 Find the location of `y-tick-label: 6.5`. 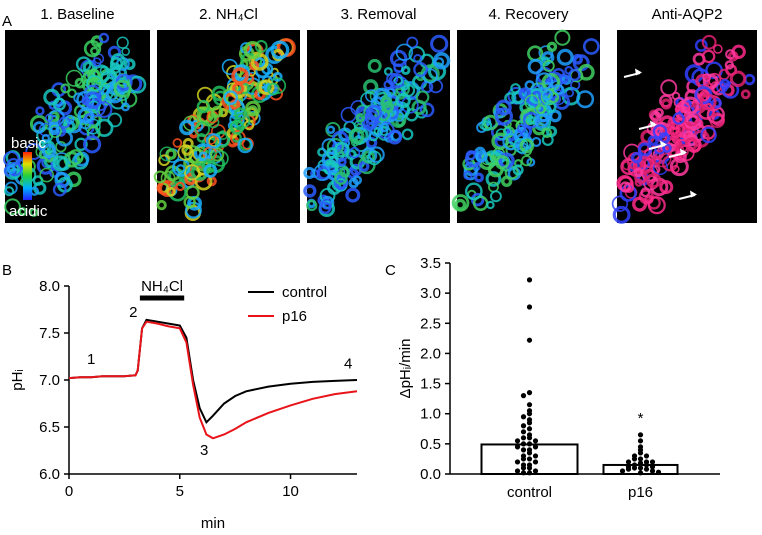

y-tick-label: 6.5 is located at coordinates (49, 427).